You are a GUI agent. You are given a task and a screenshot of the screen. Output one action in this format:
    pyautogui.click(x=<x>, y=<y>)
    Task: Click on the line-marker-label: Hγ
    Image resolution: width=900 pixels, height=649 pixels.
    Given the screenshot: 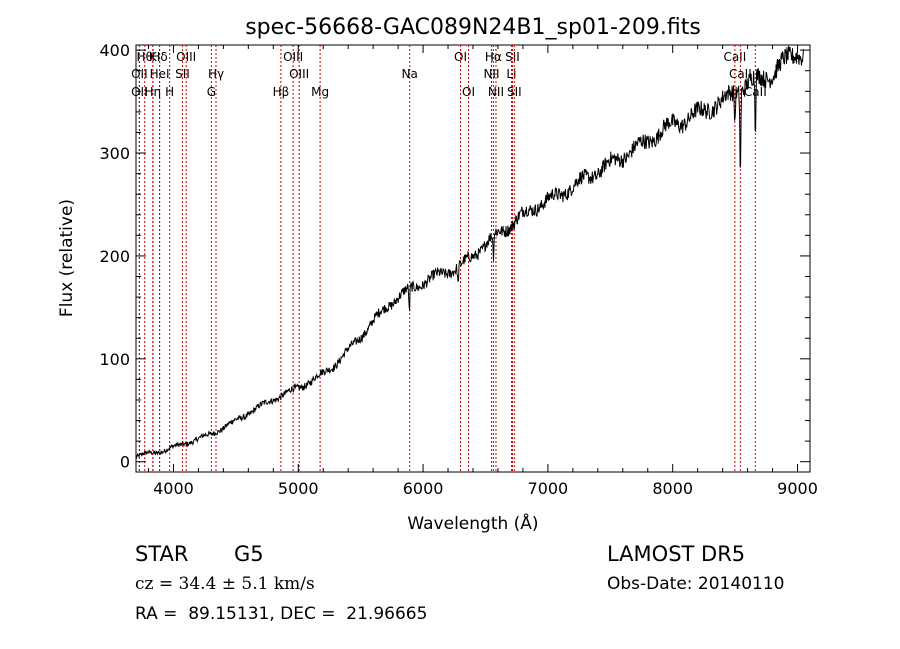 What is the action you would take?
    pyautogui.click(x=216, y=74)
    